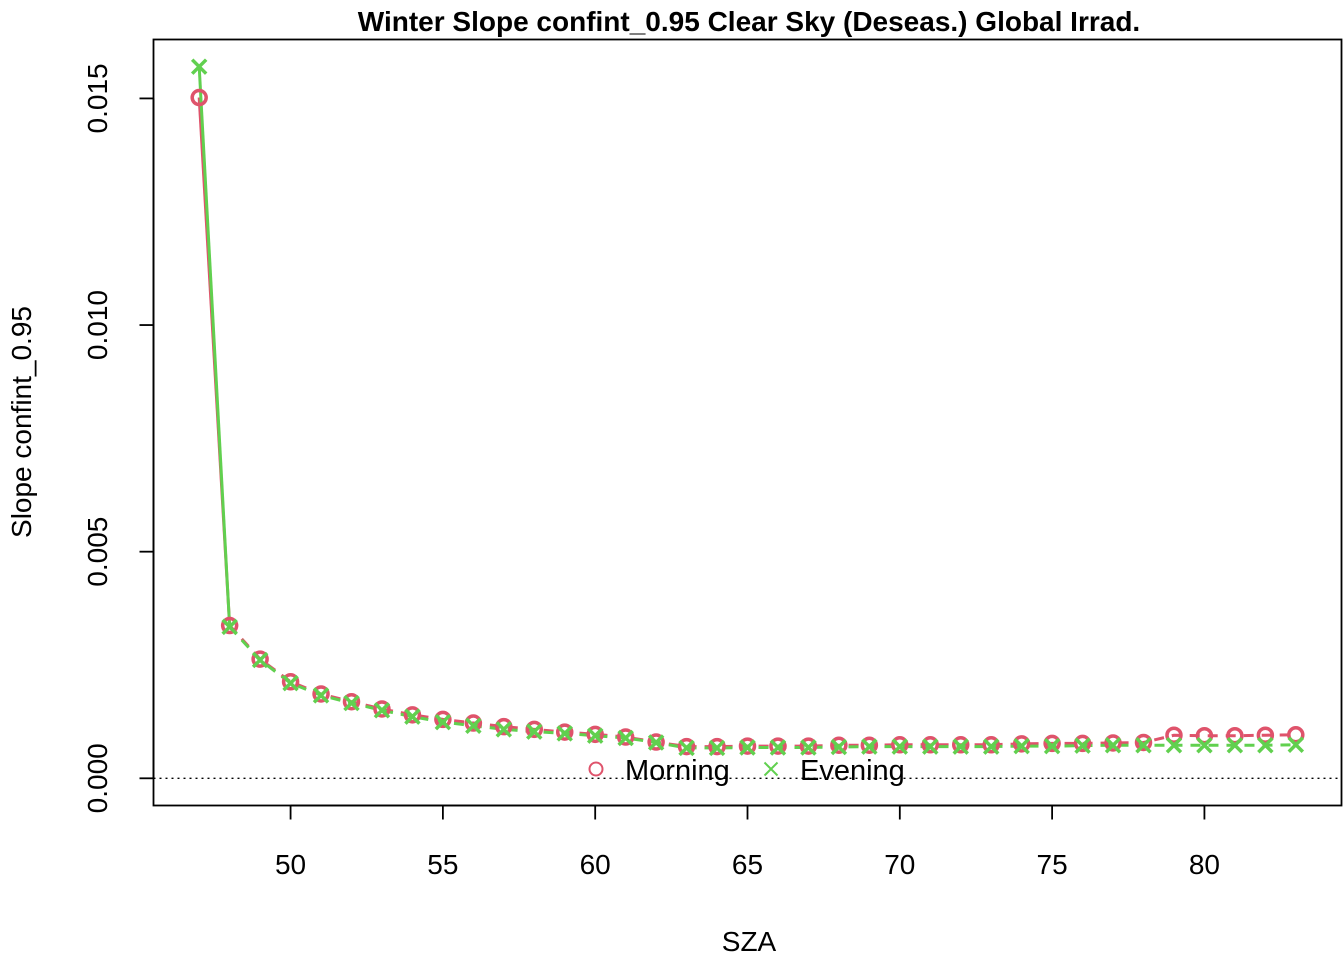 The image size is (1344, 960). I want to click on x-axis-label: SZA, so click(749, 941).